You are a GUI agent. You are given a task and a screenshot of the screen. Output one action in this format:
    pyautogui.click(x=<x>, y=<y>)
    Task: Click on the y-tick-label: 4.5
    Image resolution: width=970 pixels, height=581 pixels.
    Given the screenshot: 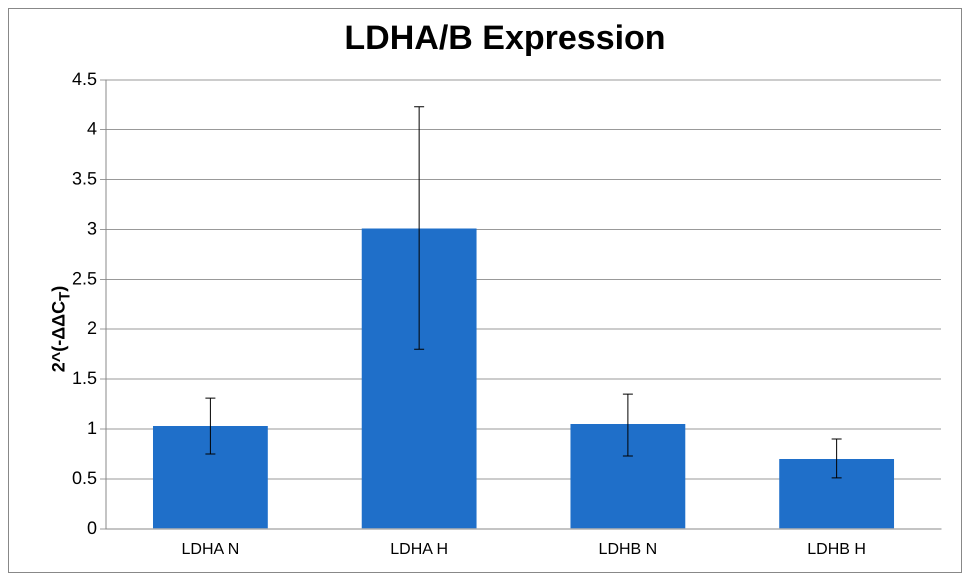 What is the action you would take?
    pyautogui.click(x=85, y=78)
    